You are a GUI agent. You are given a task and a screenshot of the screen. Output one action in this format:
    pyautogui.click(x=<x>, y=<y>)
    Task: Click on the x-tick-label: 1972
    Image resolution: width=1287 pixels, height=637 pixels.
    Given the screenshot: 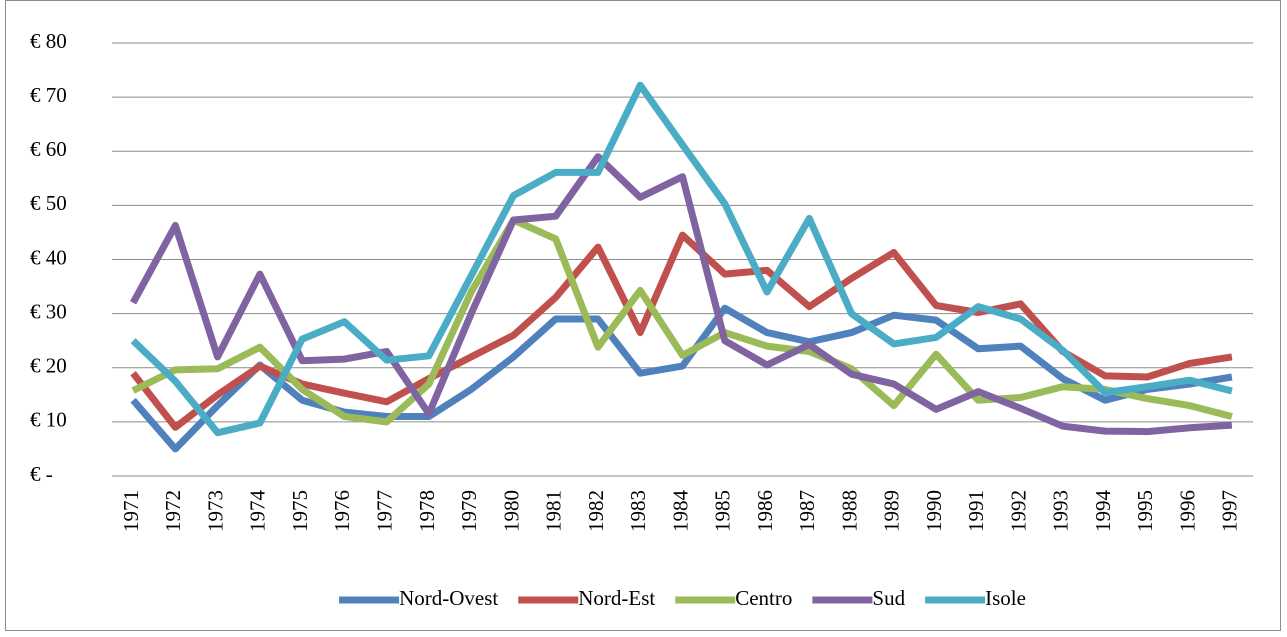 What is the action you would take?
    pyautogui.click(x=173, y=511)
    